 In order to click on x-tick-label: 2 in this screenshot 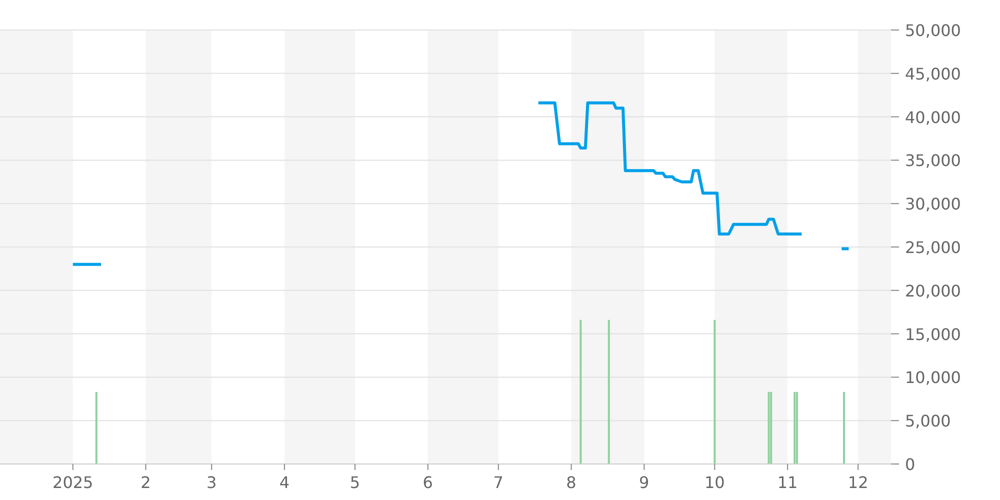, I will do `click(145, 482)`.